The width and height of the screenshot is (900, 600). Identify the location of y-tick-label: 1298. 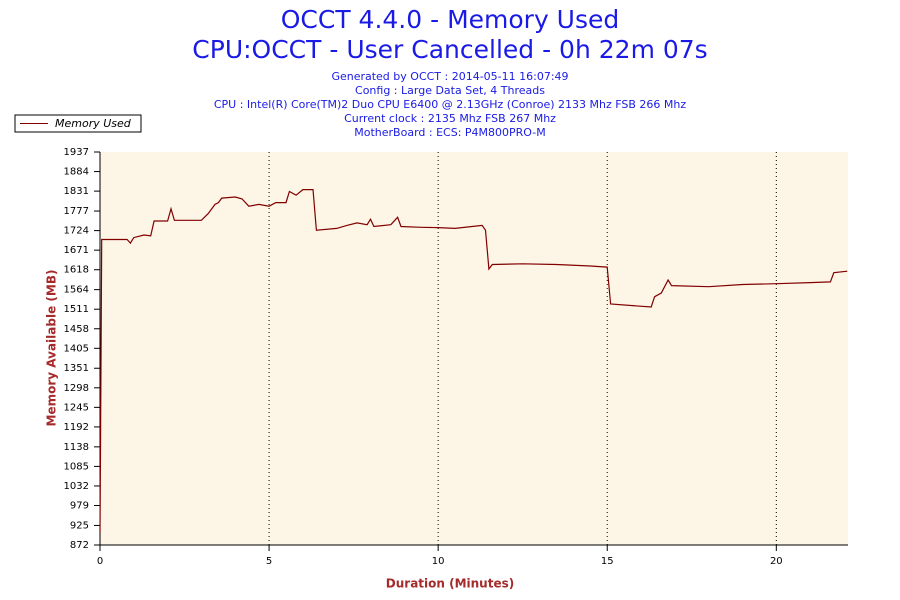
(76, 388).